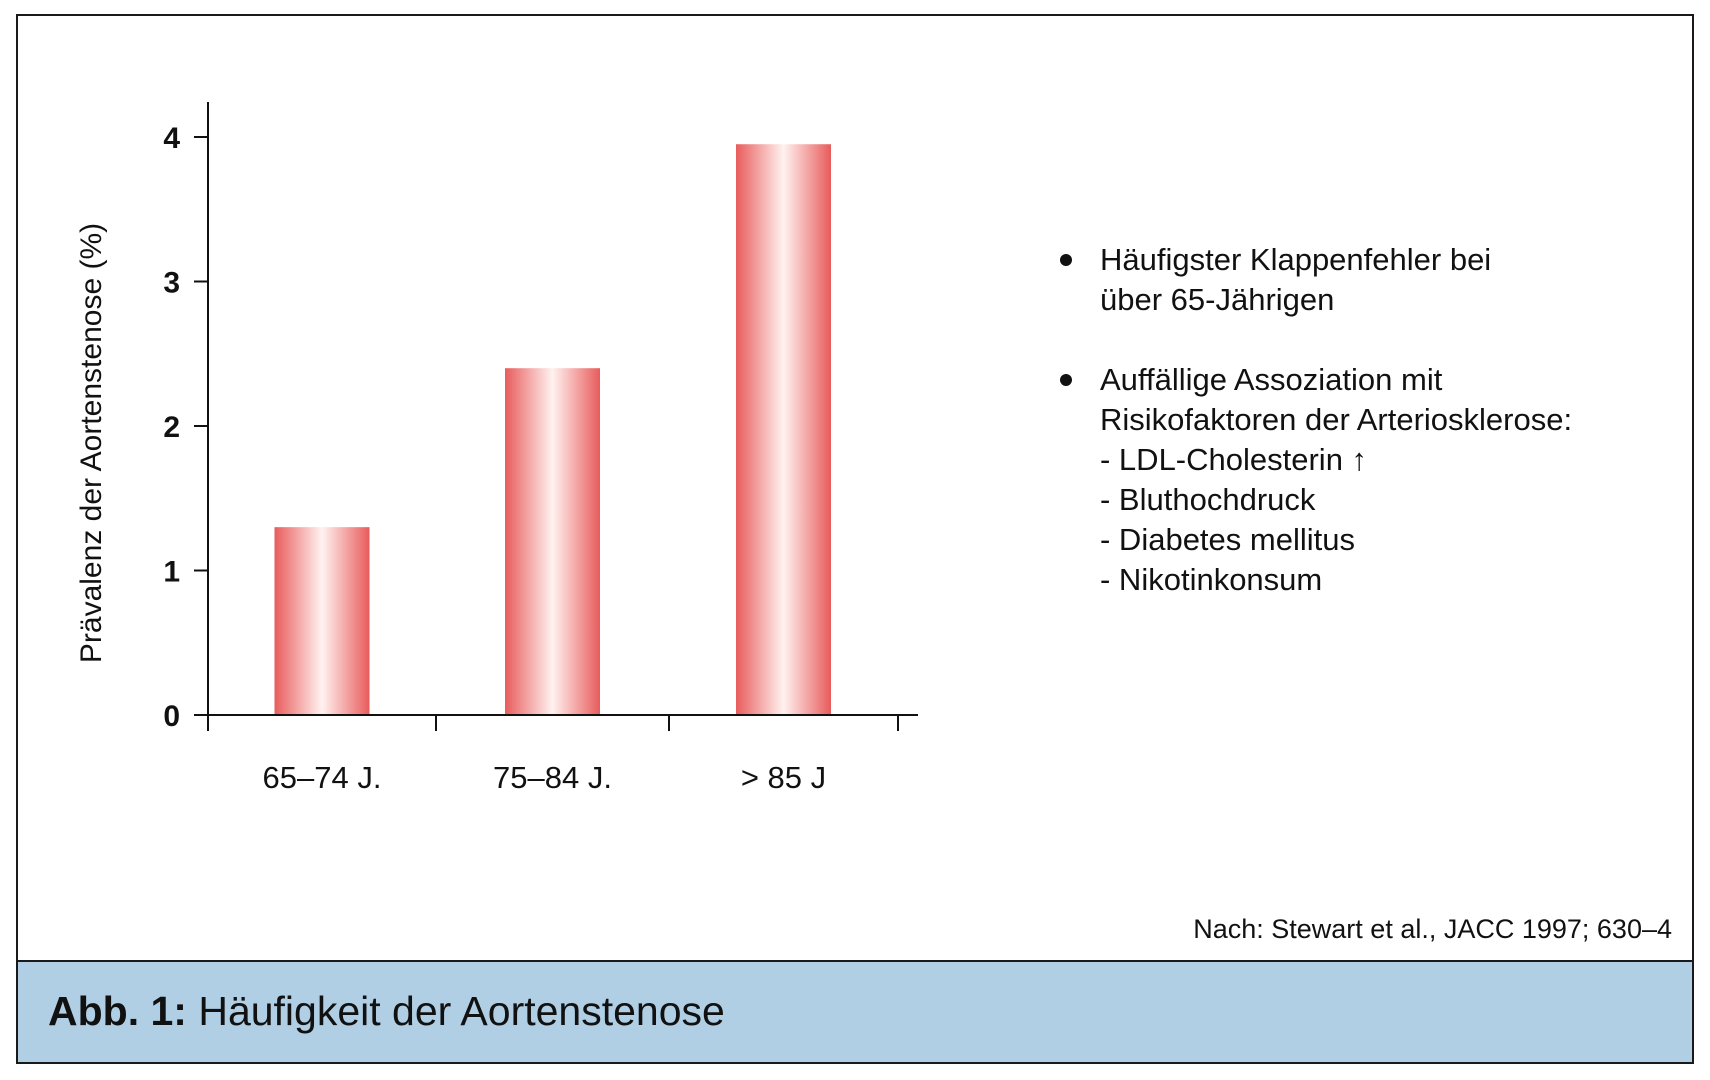 The width and height of the screenshot is (1710, 1080). What do you see at coordinates (1336, 419) in the screenshot?
I see `note-line: Risikofaktoren der Arteriosklerose:` at bounding box center [1336, 419].